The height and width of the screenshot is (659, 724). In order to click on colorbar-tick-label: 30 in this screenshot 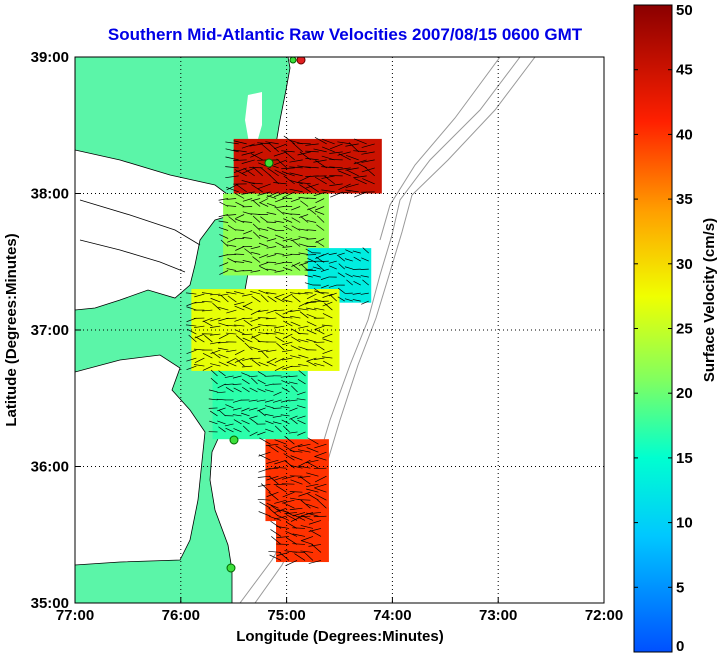, I will do `click(684, 264)`.